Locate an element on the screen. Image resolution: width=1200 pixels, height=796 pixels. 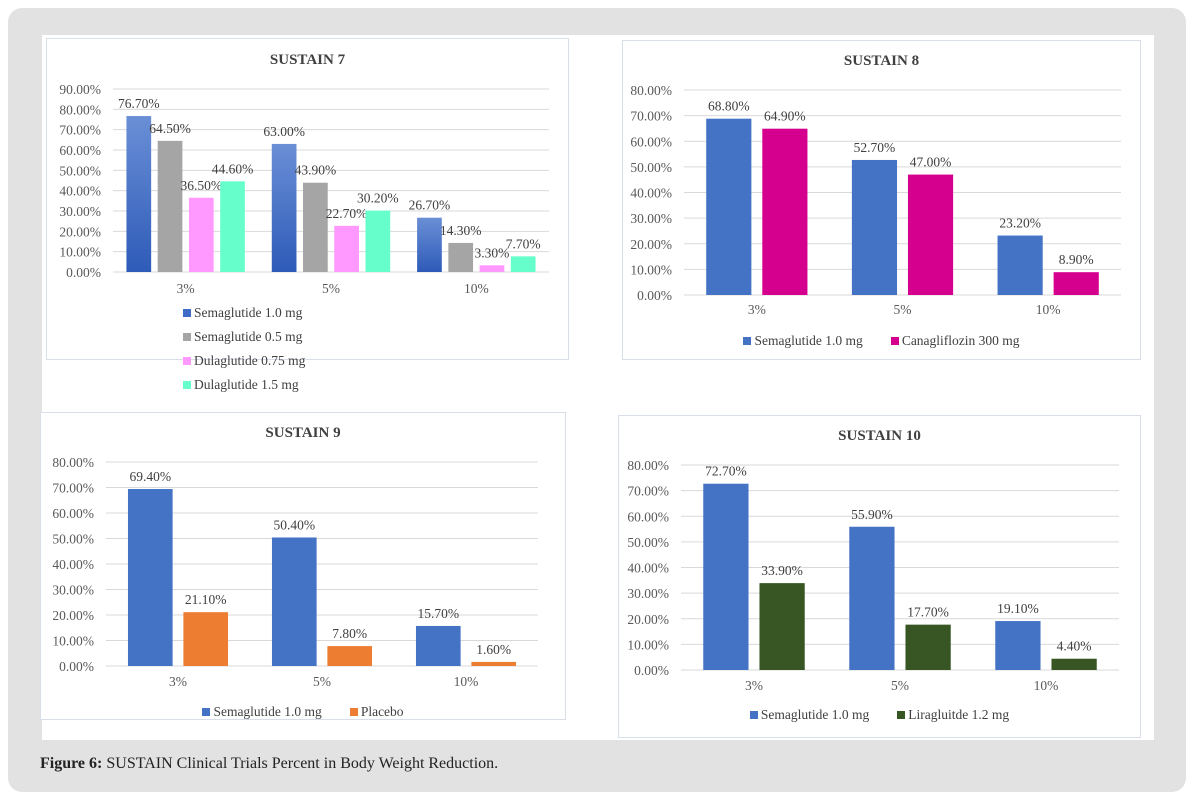
data-label: 30.20% is located at coordinates (378, 198).